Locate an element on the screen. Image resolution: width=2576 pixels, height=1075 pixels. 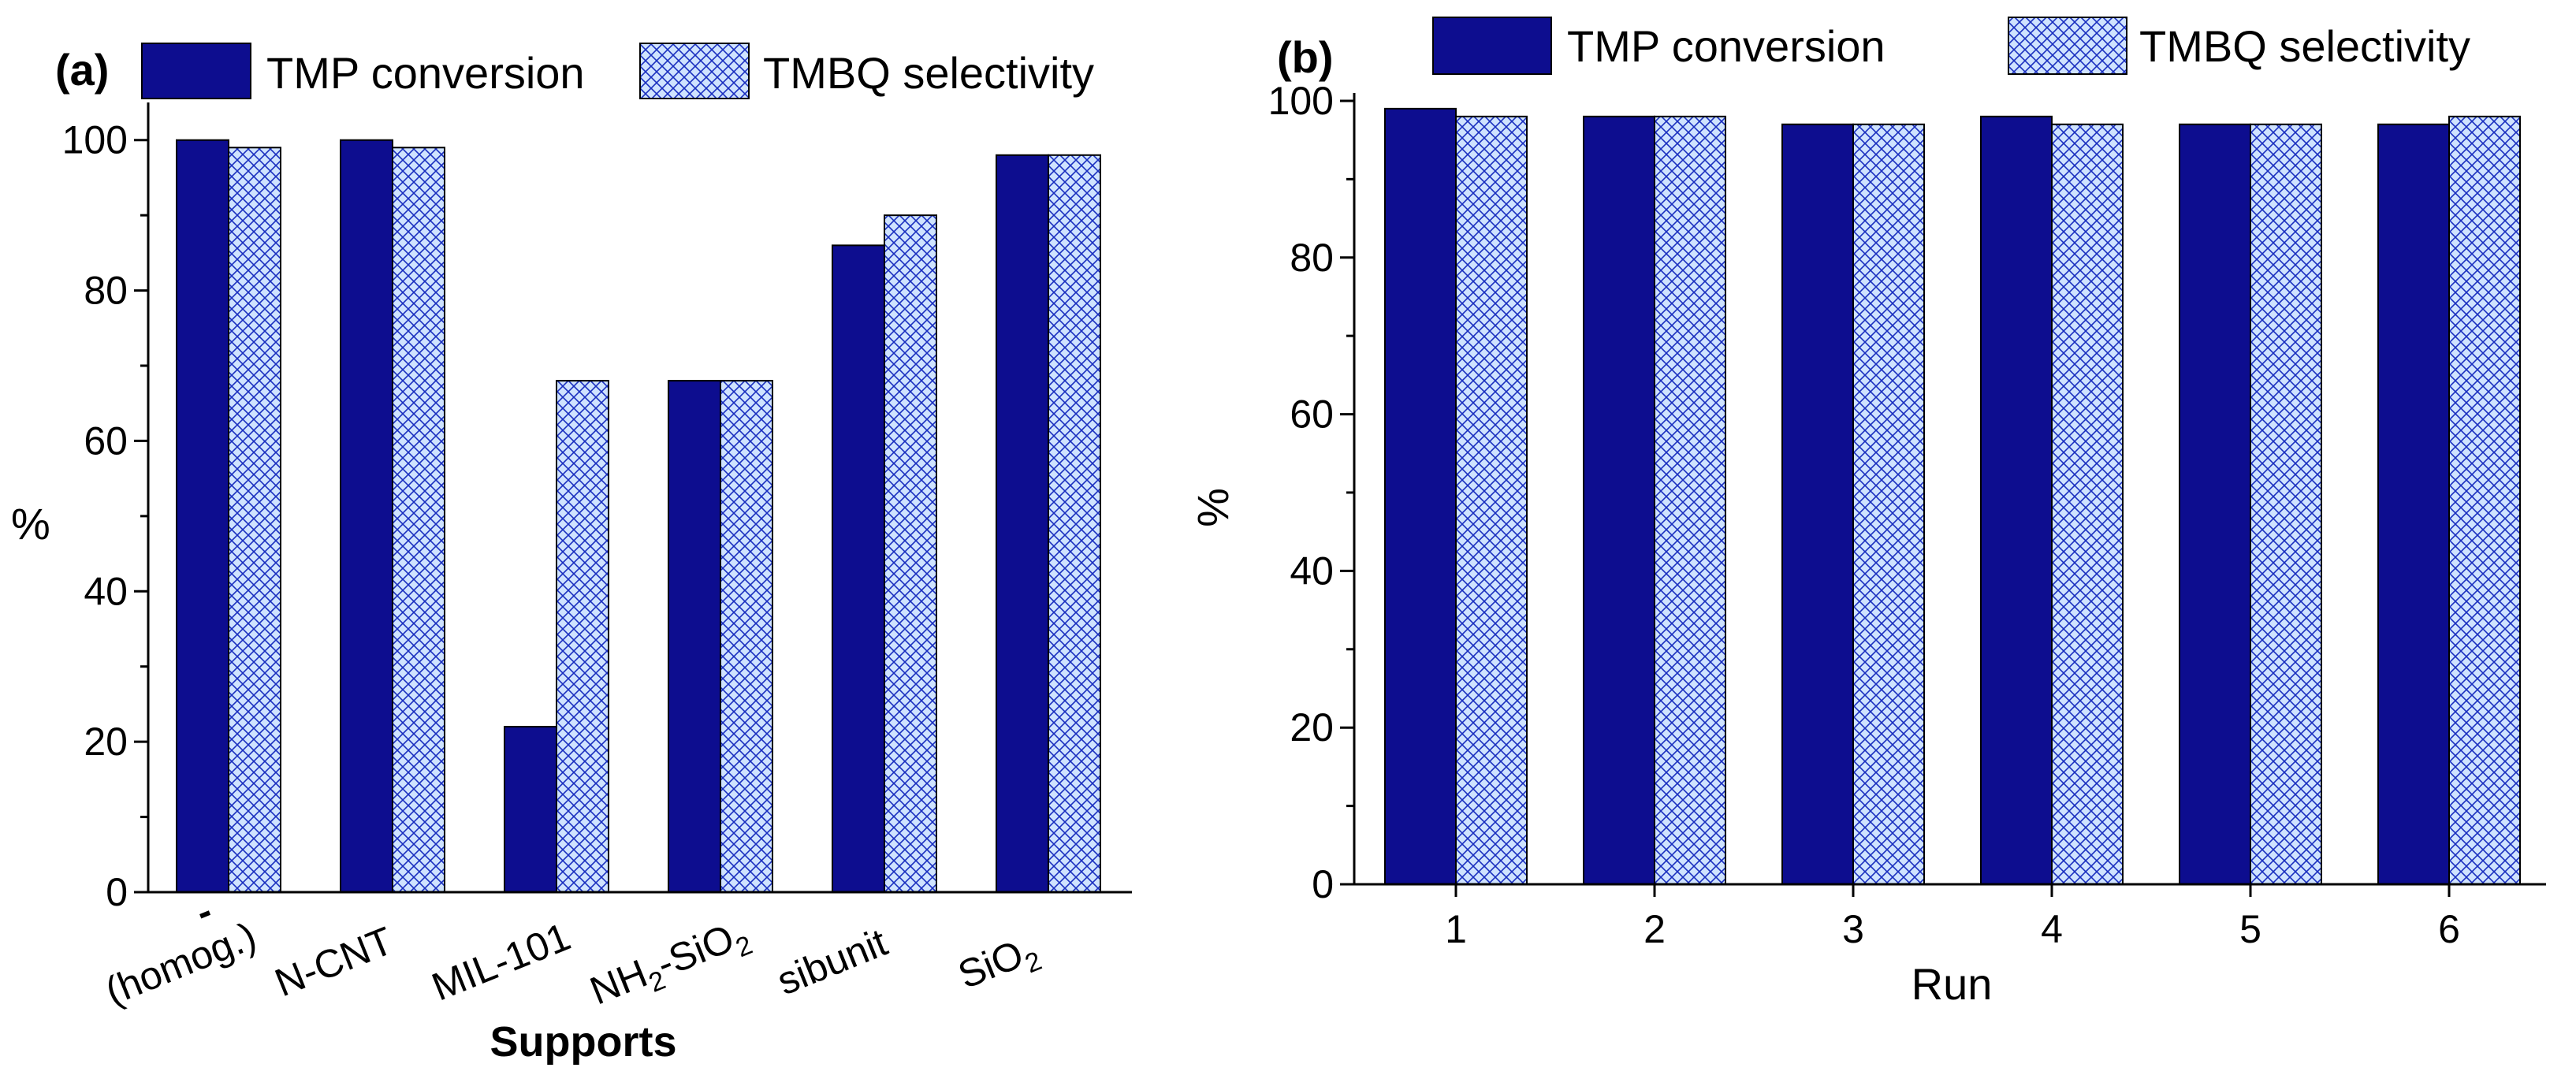
panel-a-label: (a) is located at coordinates (82, 70).